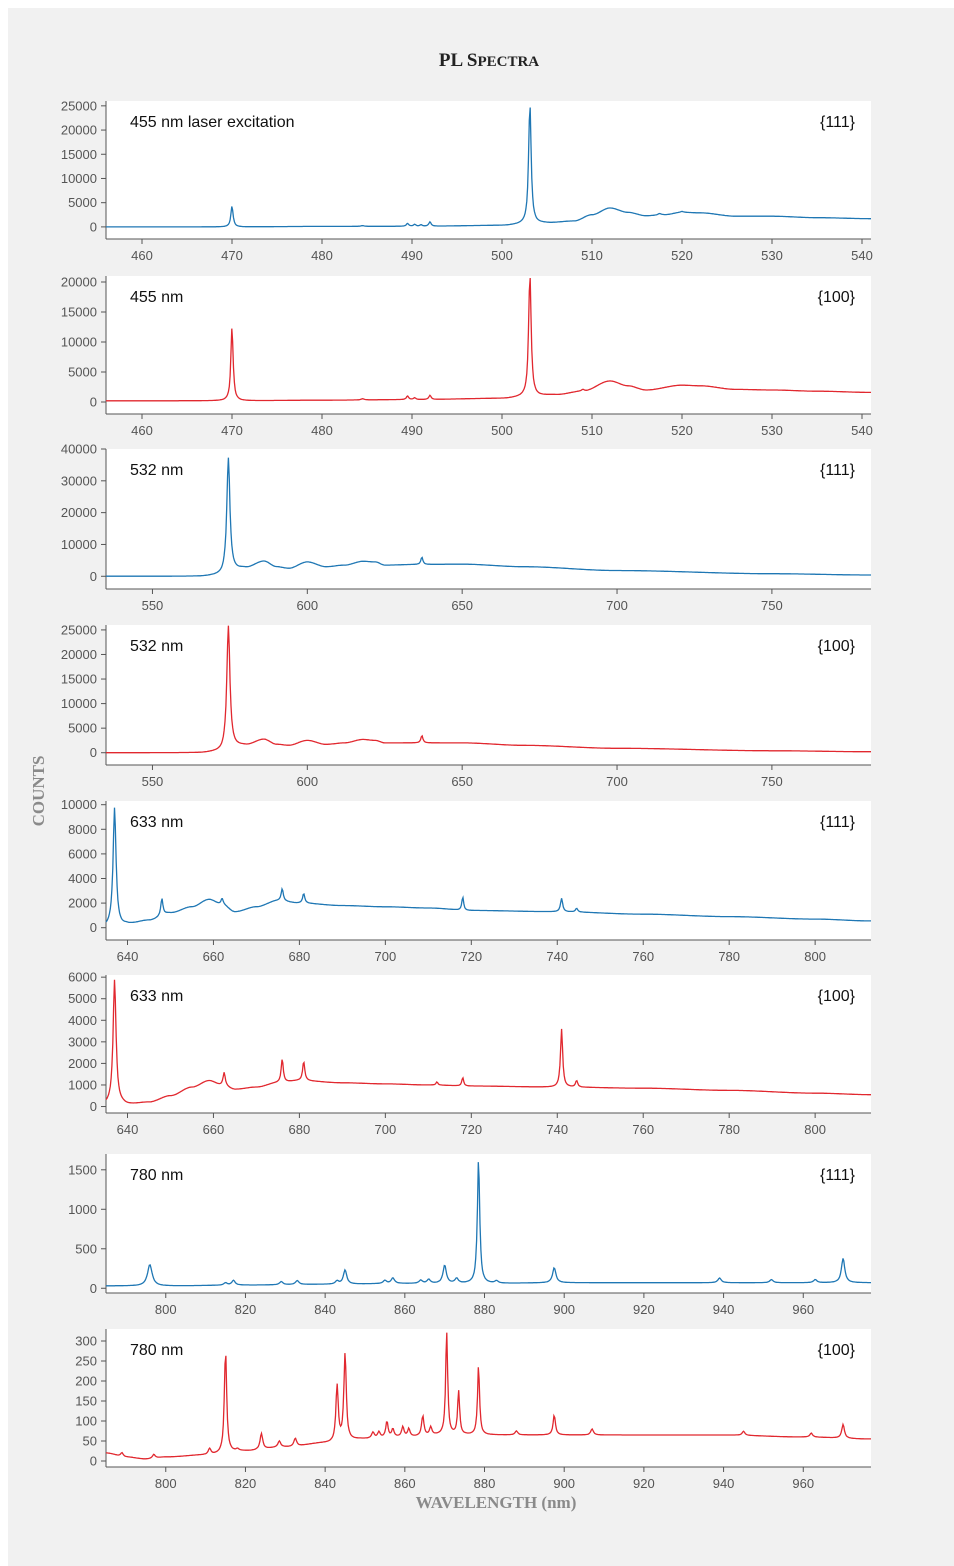 This screenshot has height=1566, width=954. What do you see at coordinates (458, 60) in the screenshot?
I see `chart-title-first: PL S` at bounding box center [458, 60].